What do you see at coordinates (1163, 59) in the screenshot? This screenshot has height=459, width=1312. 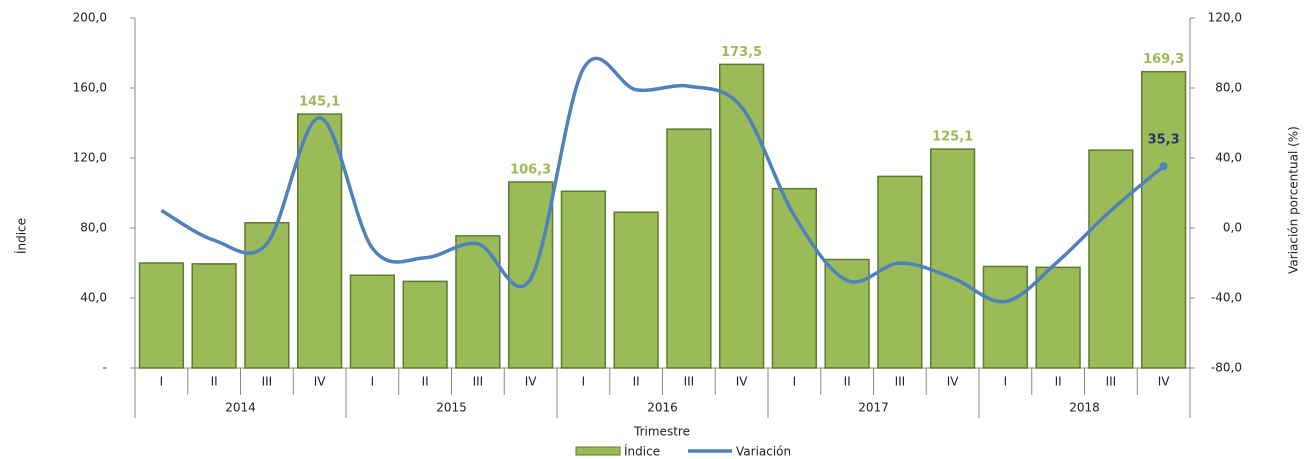 I see `data-label: 169,3` at bounding box center [1163, 59].